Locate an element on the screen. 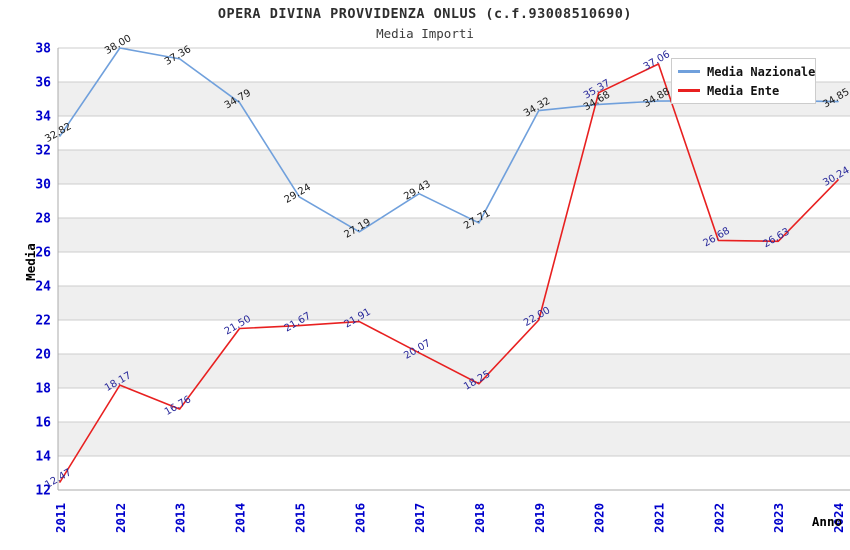 This screenshot has height=550, width=850. legend-swatch-media-nazionale is located at coordinates (689, 71).